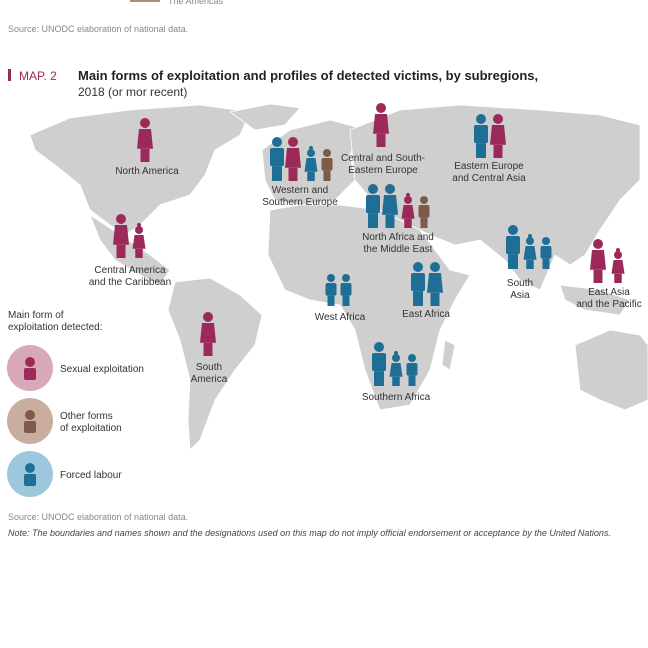 This screenshot has height=648, width=648. I want to click on region-label: West Africa, so click(340, 317).